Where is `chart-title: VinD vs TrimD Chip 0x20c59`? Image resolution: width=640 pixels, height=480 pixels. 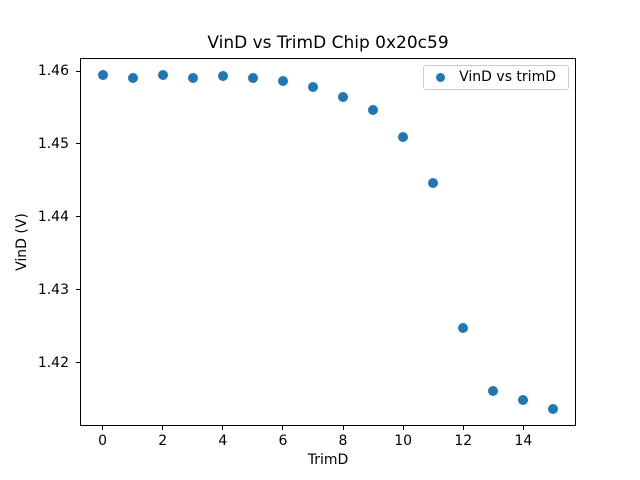 chart-title: VinD vs TrimD Chip 0x20c59 is located at coordinates (328, 43).